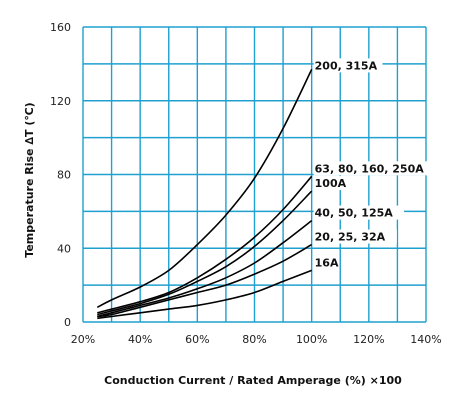 This screenshot has width=450, height=409. I want to click on series-label: 40, 50, 125A, so click(354, 213).